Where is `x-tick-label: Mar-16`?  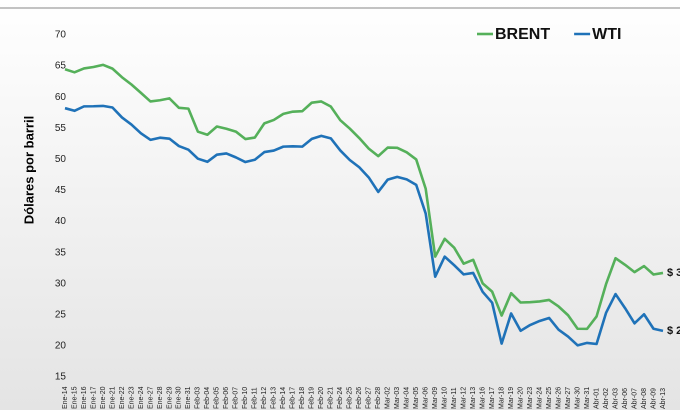 x-tick-label: Mar-16 is located at coordinates (482, 398).